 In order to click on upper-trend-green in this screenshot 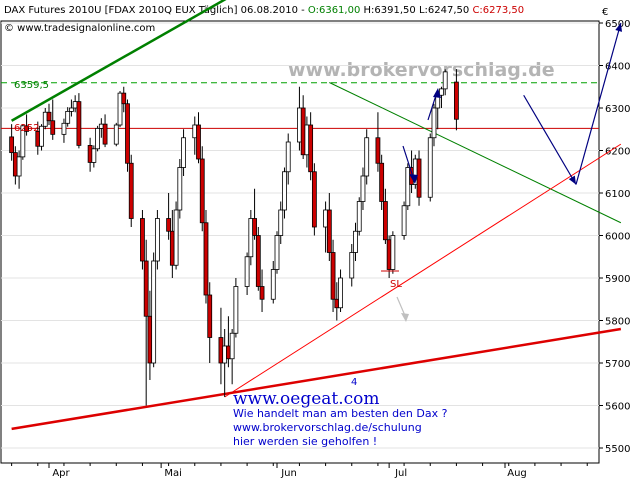, I will do `click(119, 61)`.